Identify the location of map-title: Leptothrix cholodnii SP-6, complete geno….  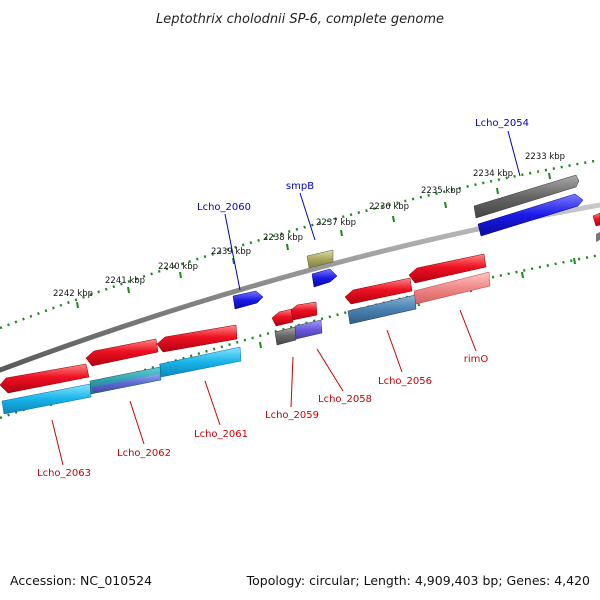
(300, 19).